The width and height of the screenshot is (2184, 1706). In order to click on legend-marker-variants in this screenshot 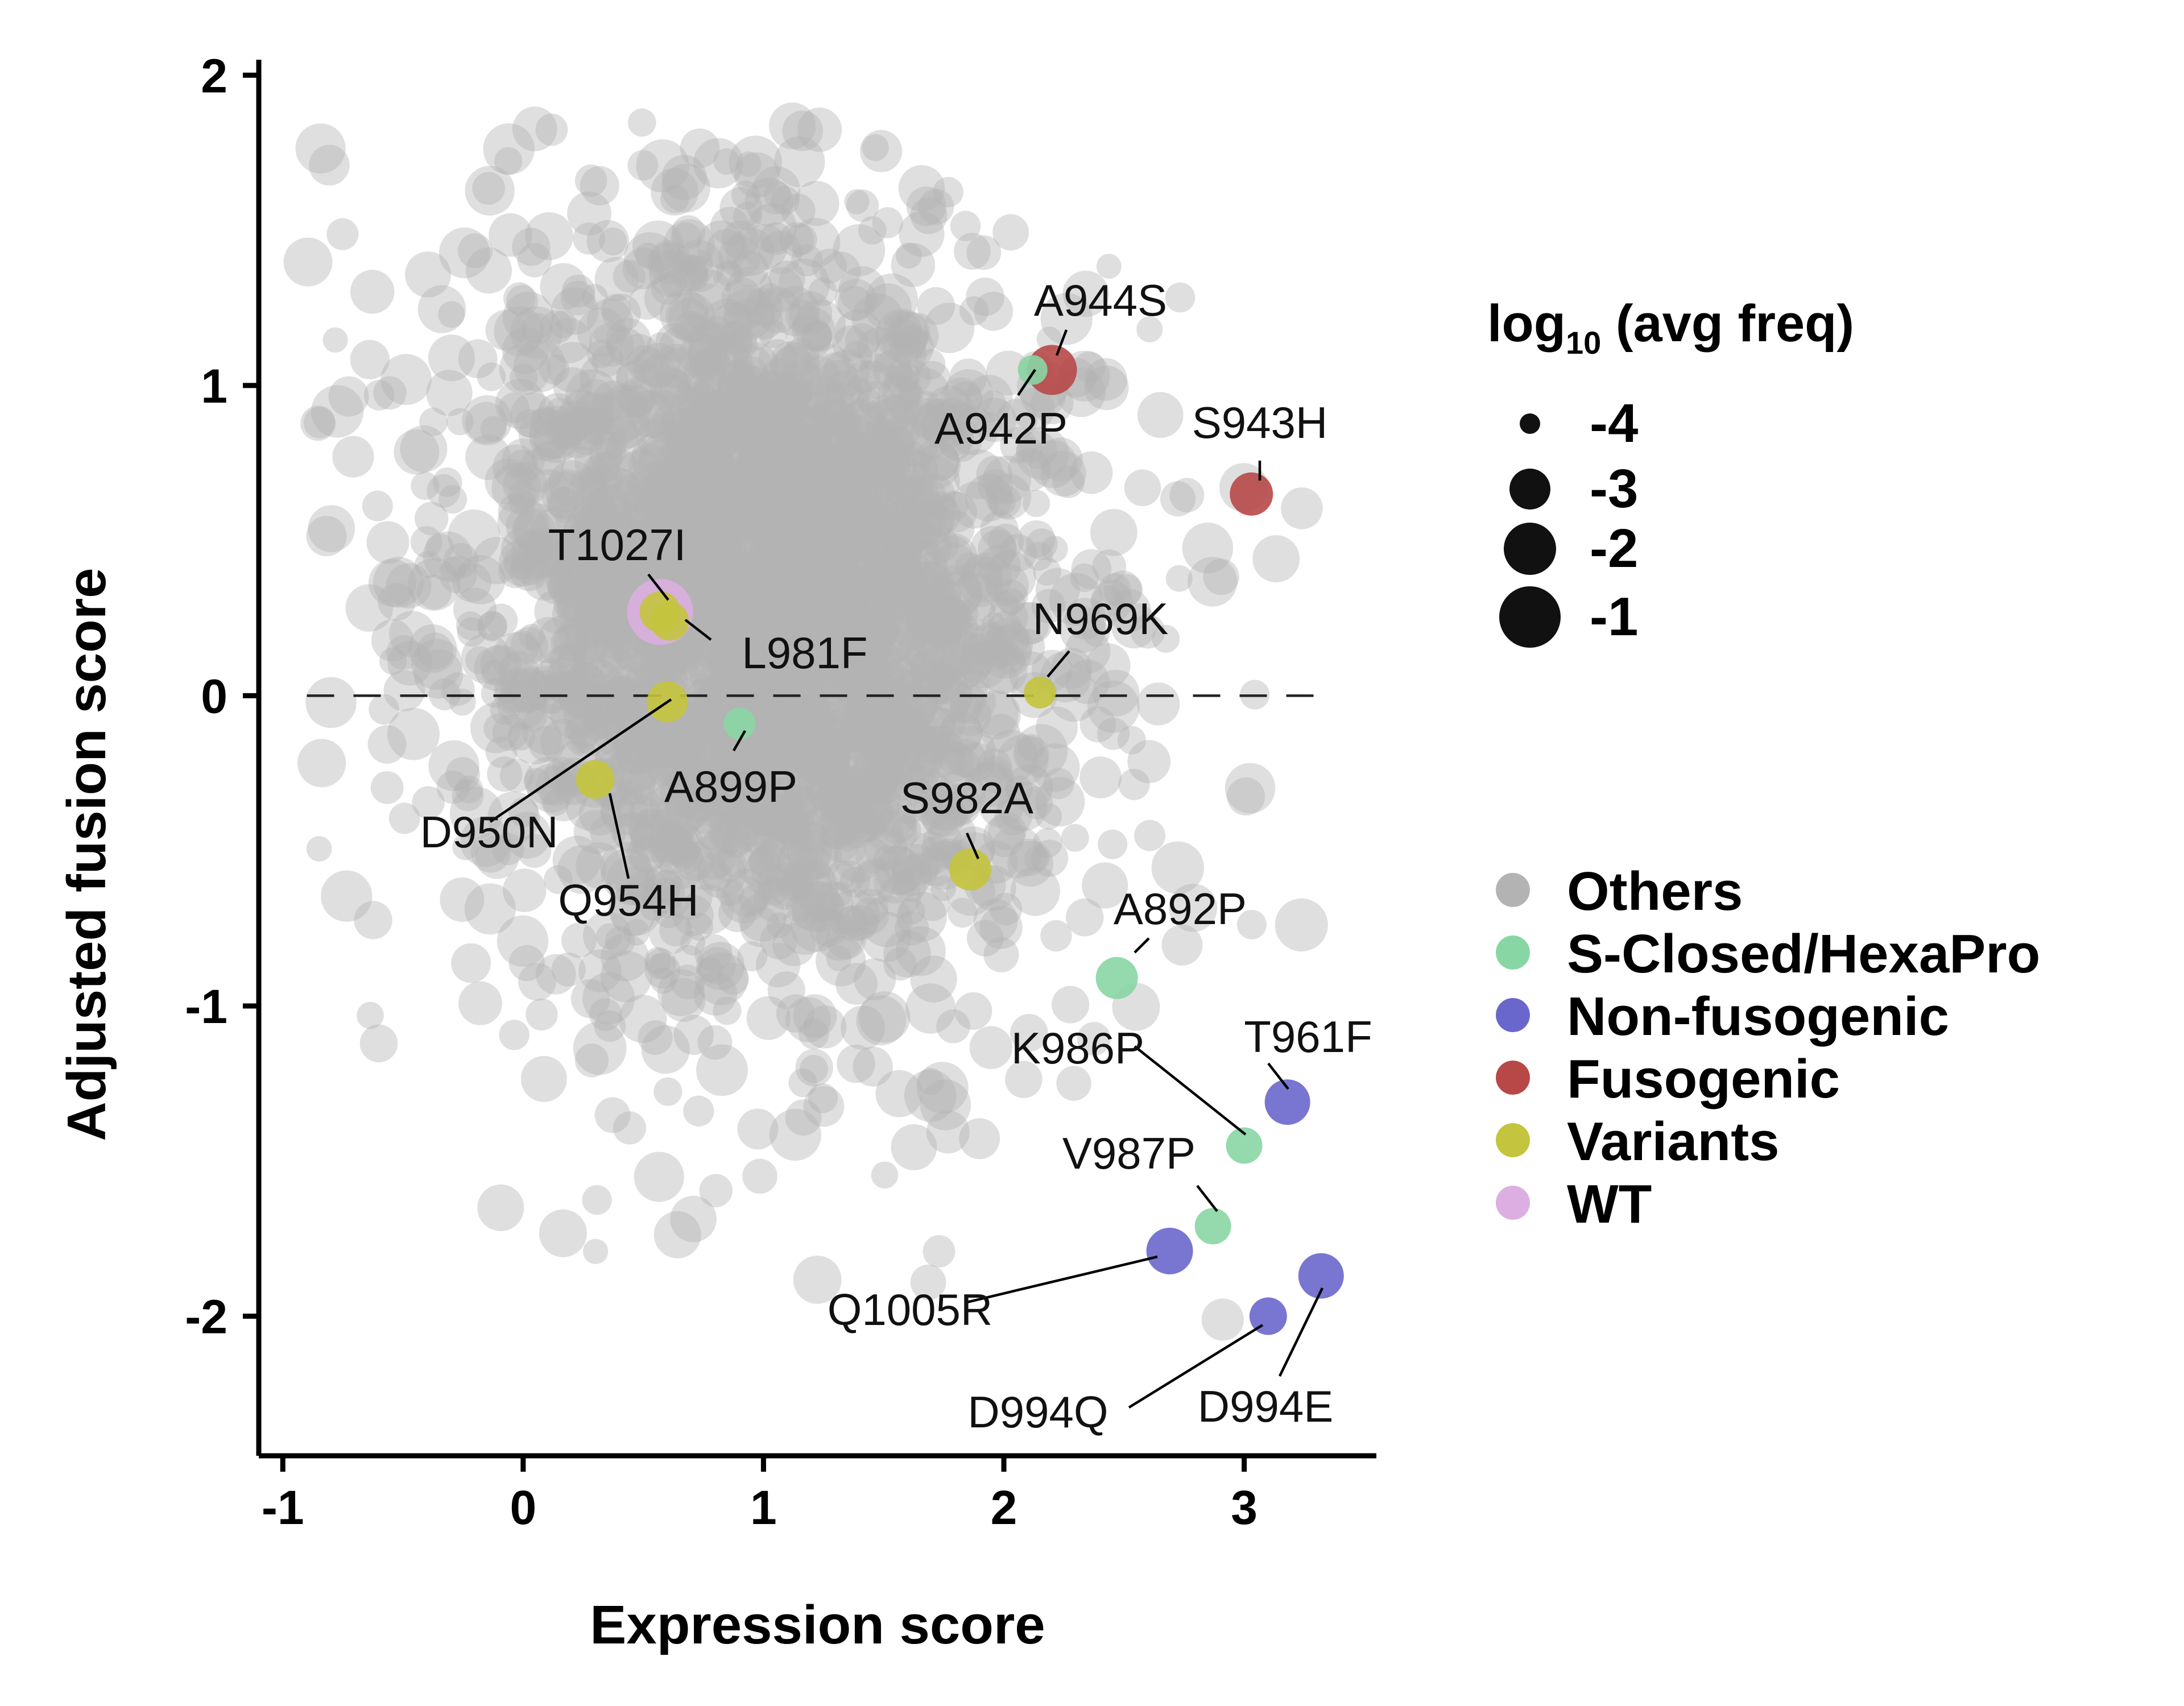, I will do `click(1513, 1140)`.